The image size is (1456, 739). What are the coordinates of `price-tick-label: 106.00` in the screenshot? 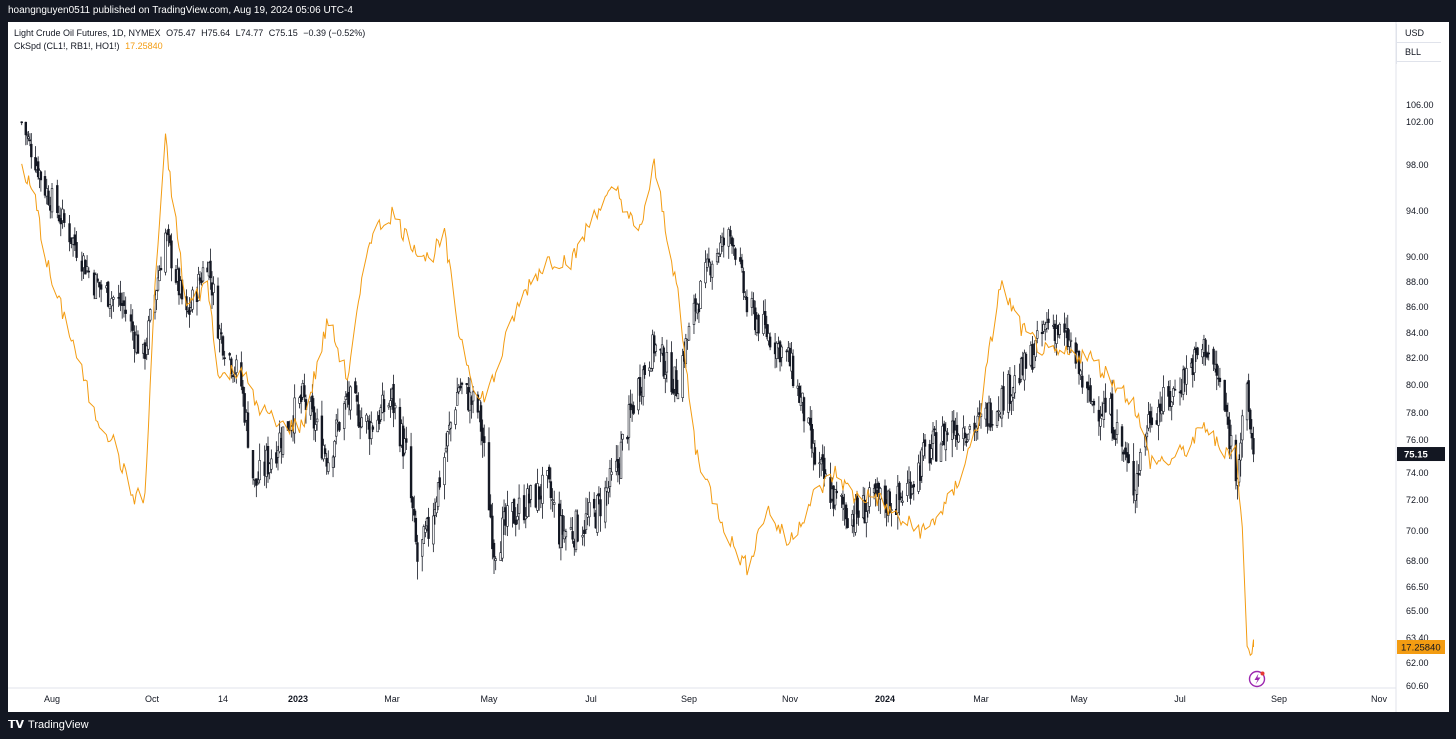 It's located at (1420, 105).